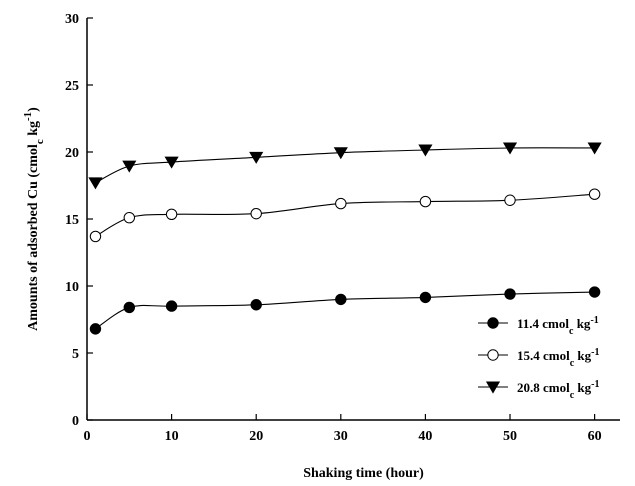 The height and width of the screenshot is (486, 635). I want to click on x-tick-label: 30, so click(341, 436).